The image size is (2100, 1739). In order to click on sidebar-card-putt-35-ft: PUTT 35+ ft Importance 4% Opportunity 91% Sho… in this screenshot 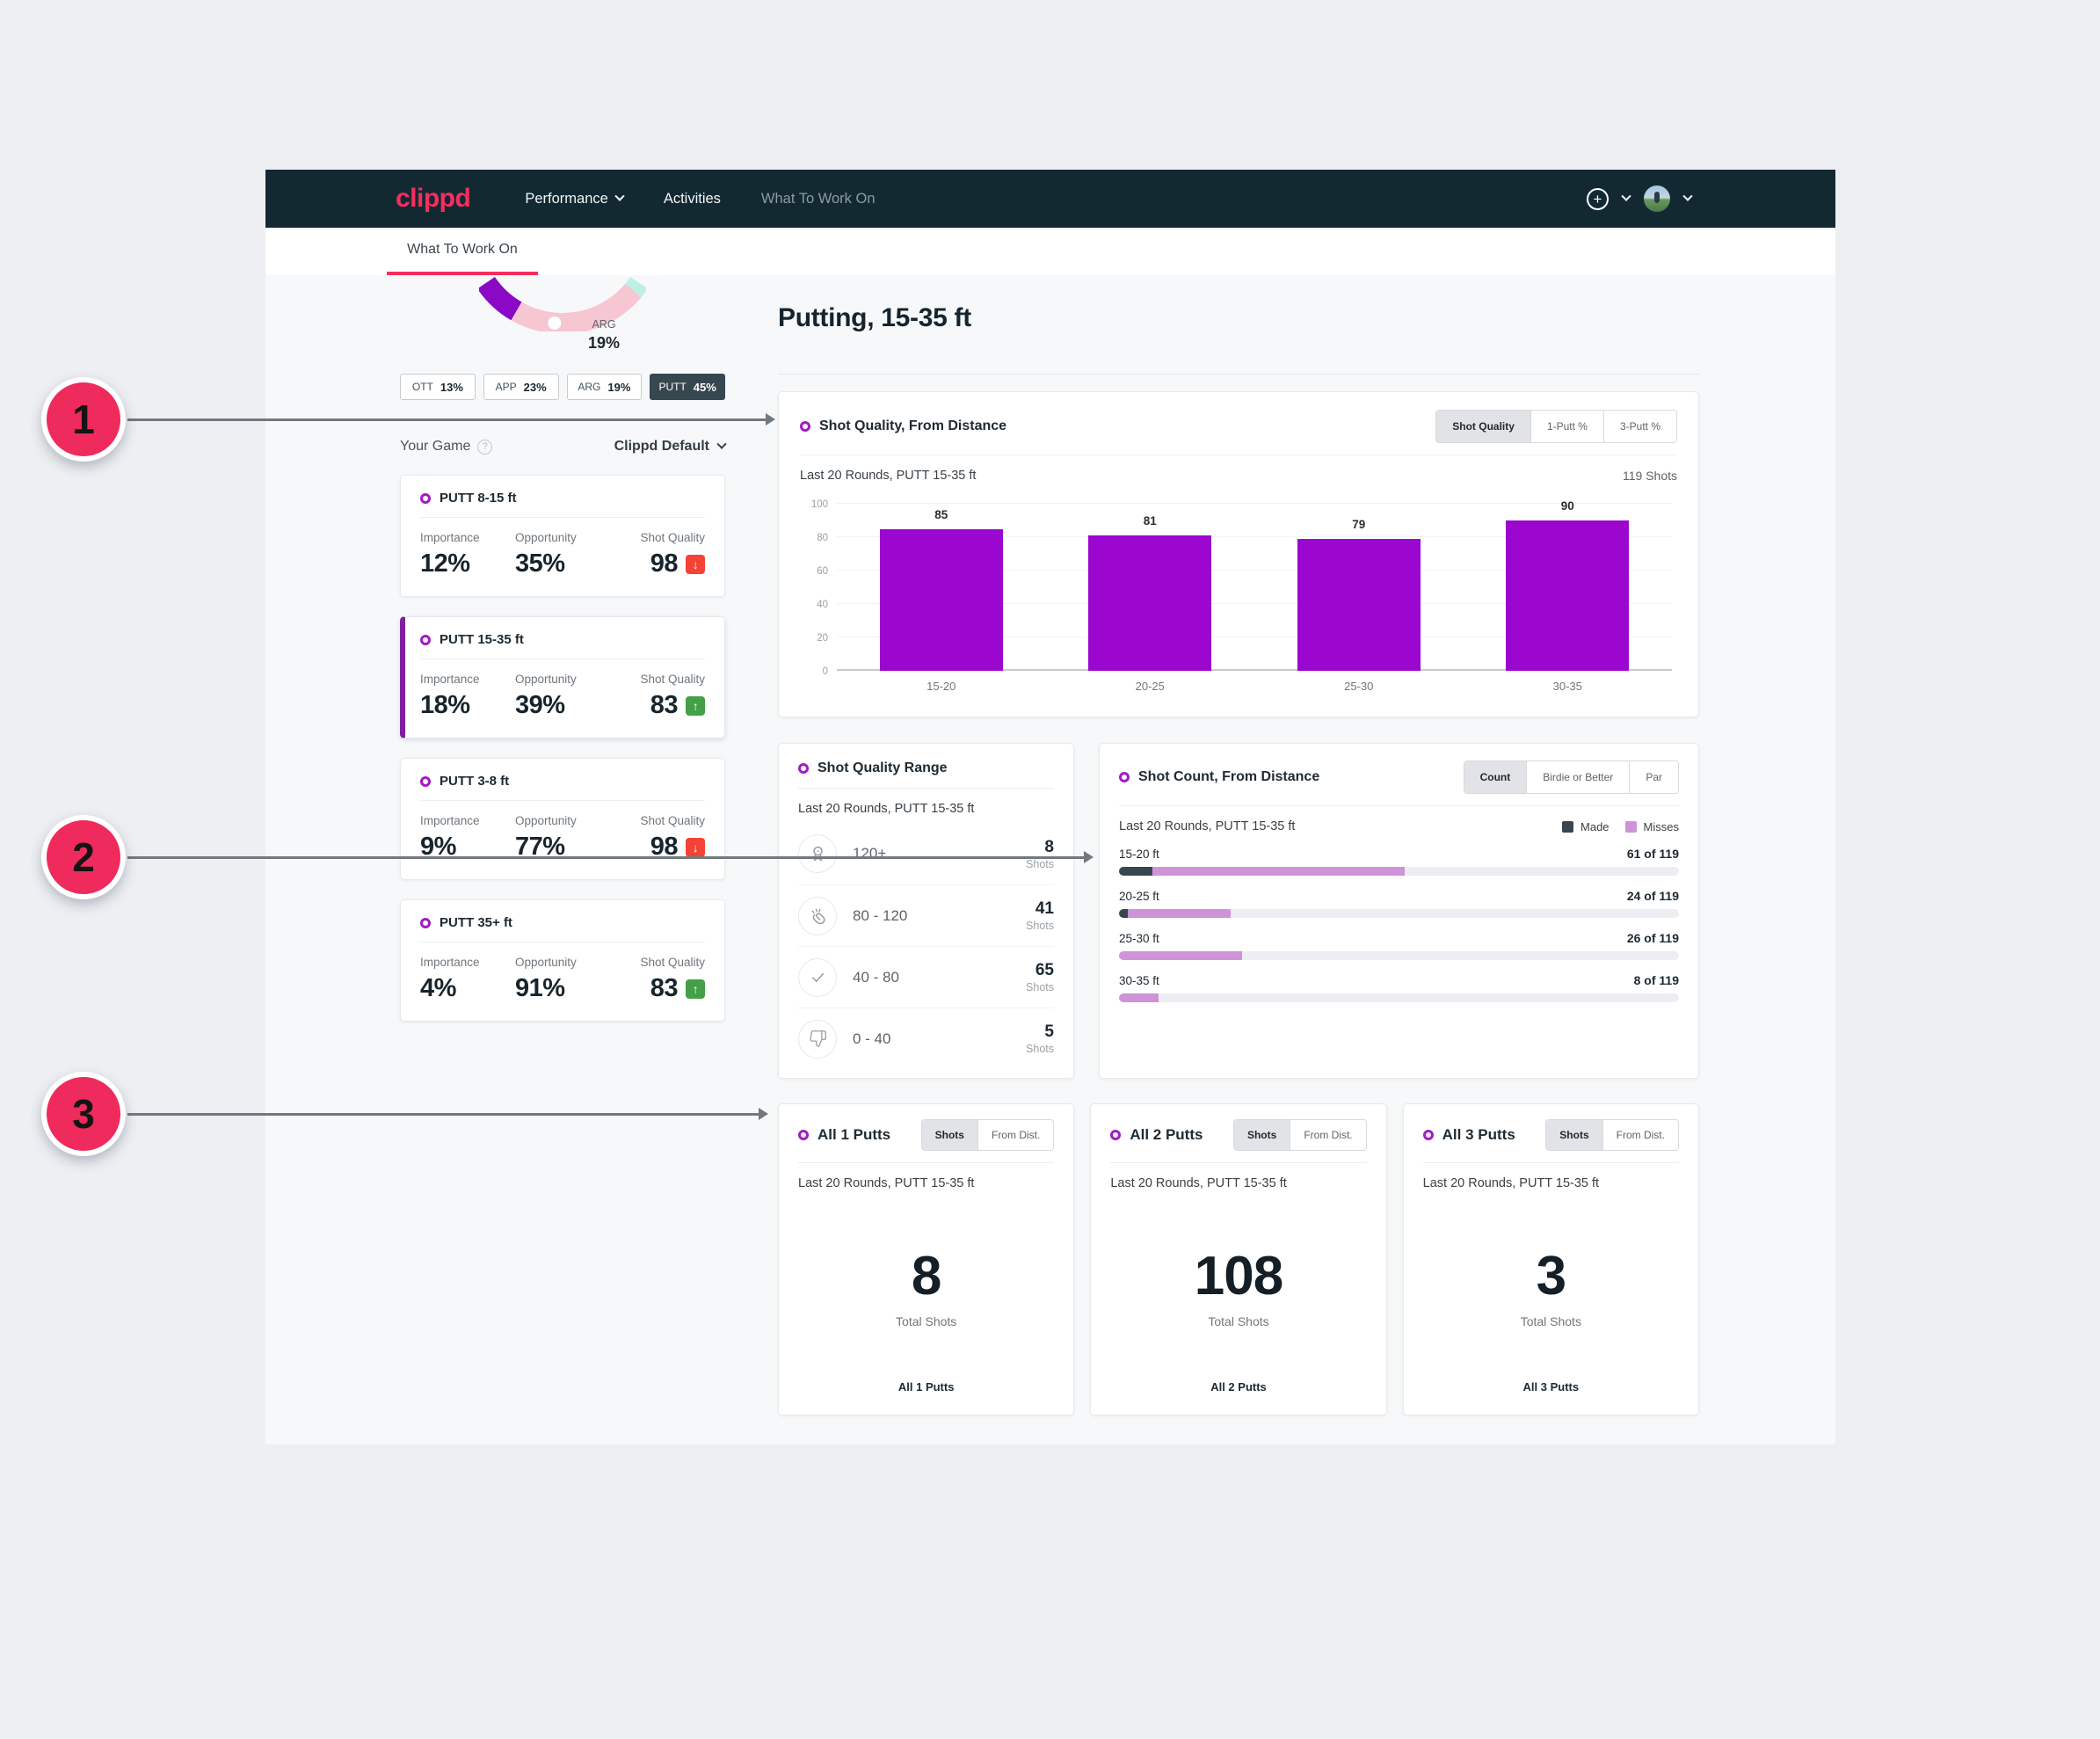, I will do `click(562, 961)`.